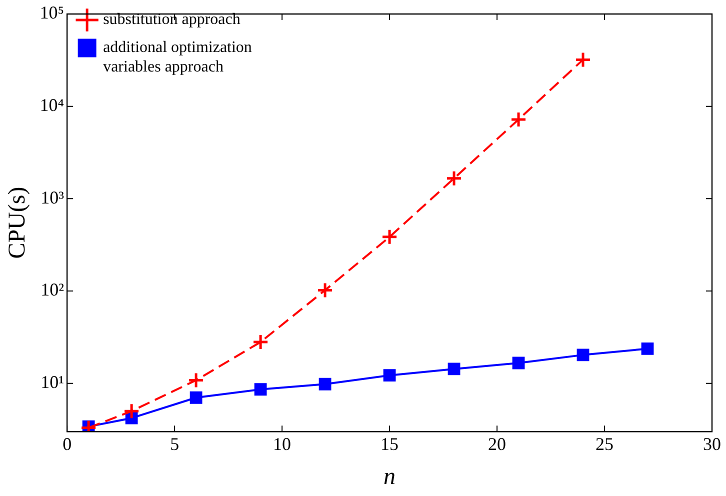 The height and width of the screenshot is (496, 726). I want to click on y-tick-label: 10¹, so click(52, 382).